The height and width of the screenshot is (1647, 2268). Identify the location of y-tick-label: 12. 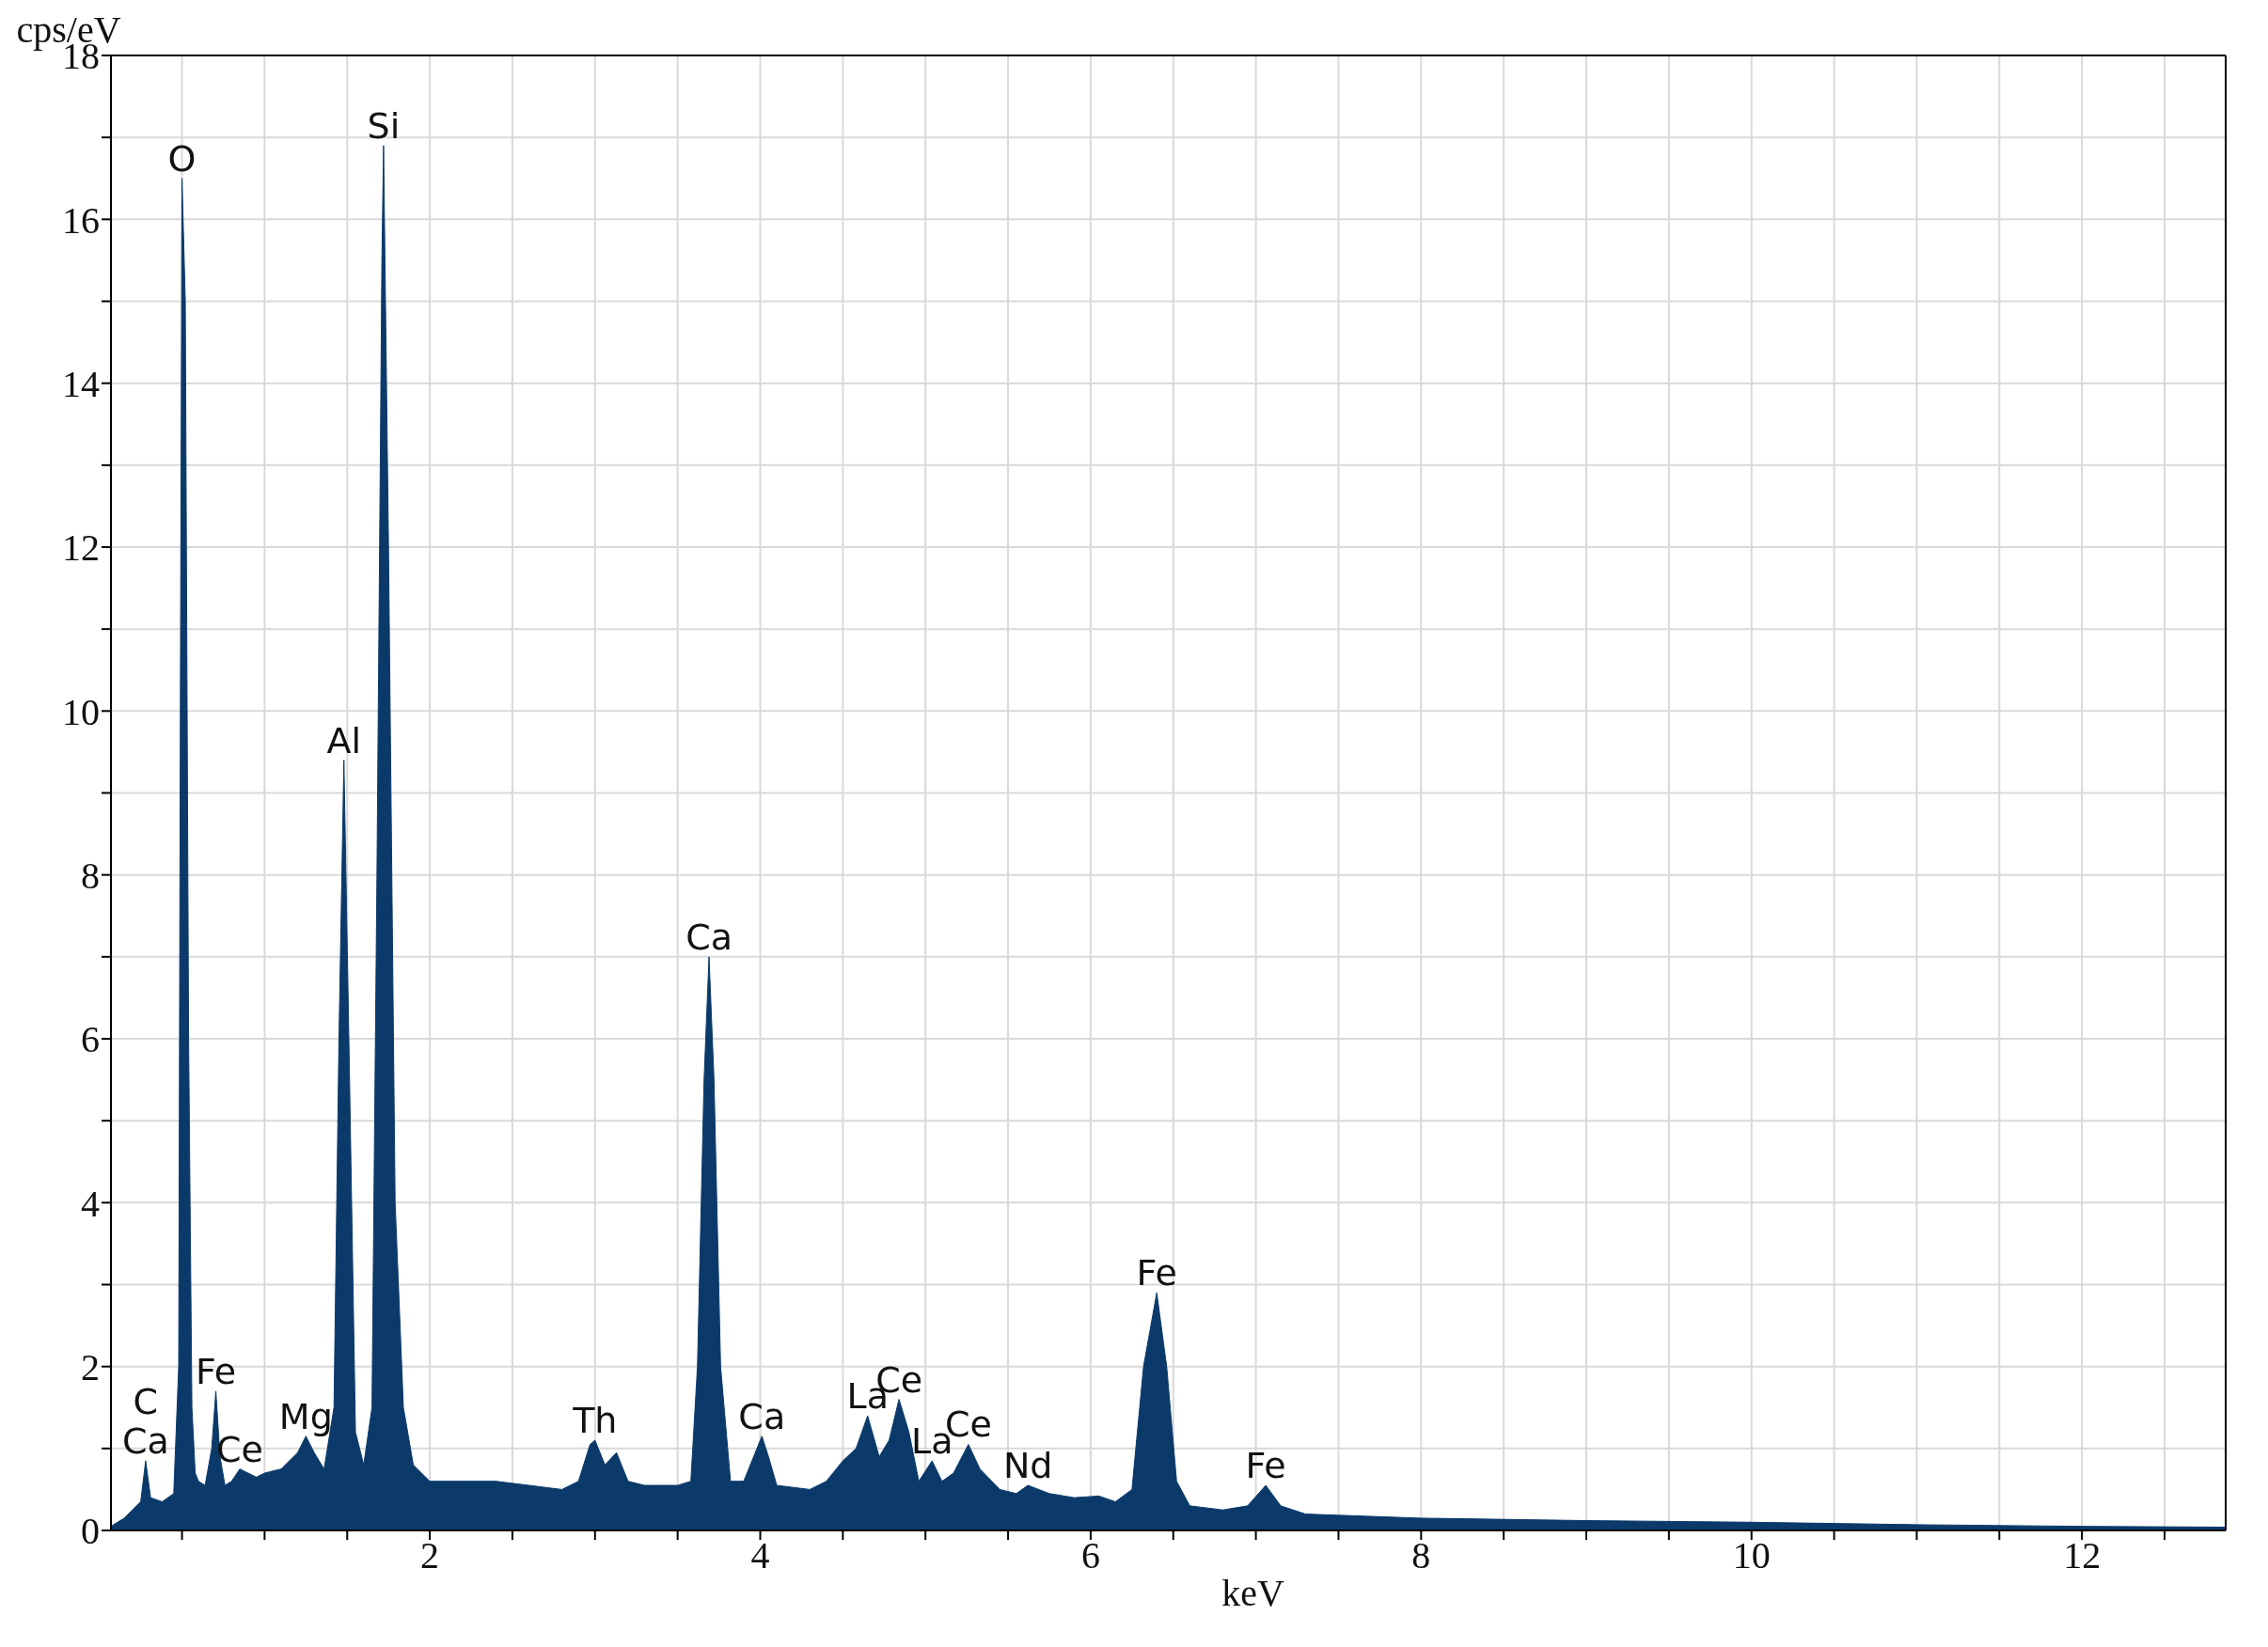
(81, 548).